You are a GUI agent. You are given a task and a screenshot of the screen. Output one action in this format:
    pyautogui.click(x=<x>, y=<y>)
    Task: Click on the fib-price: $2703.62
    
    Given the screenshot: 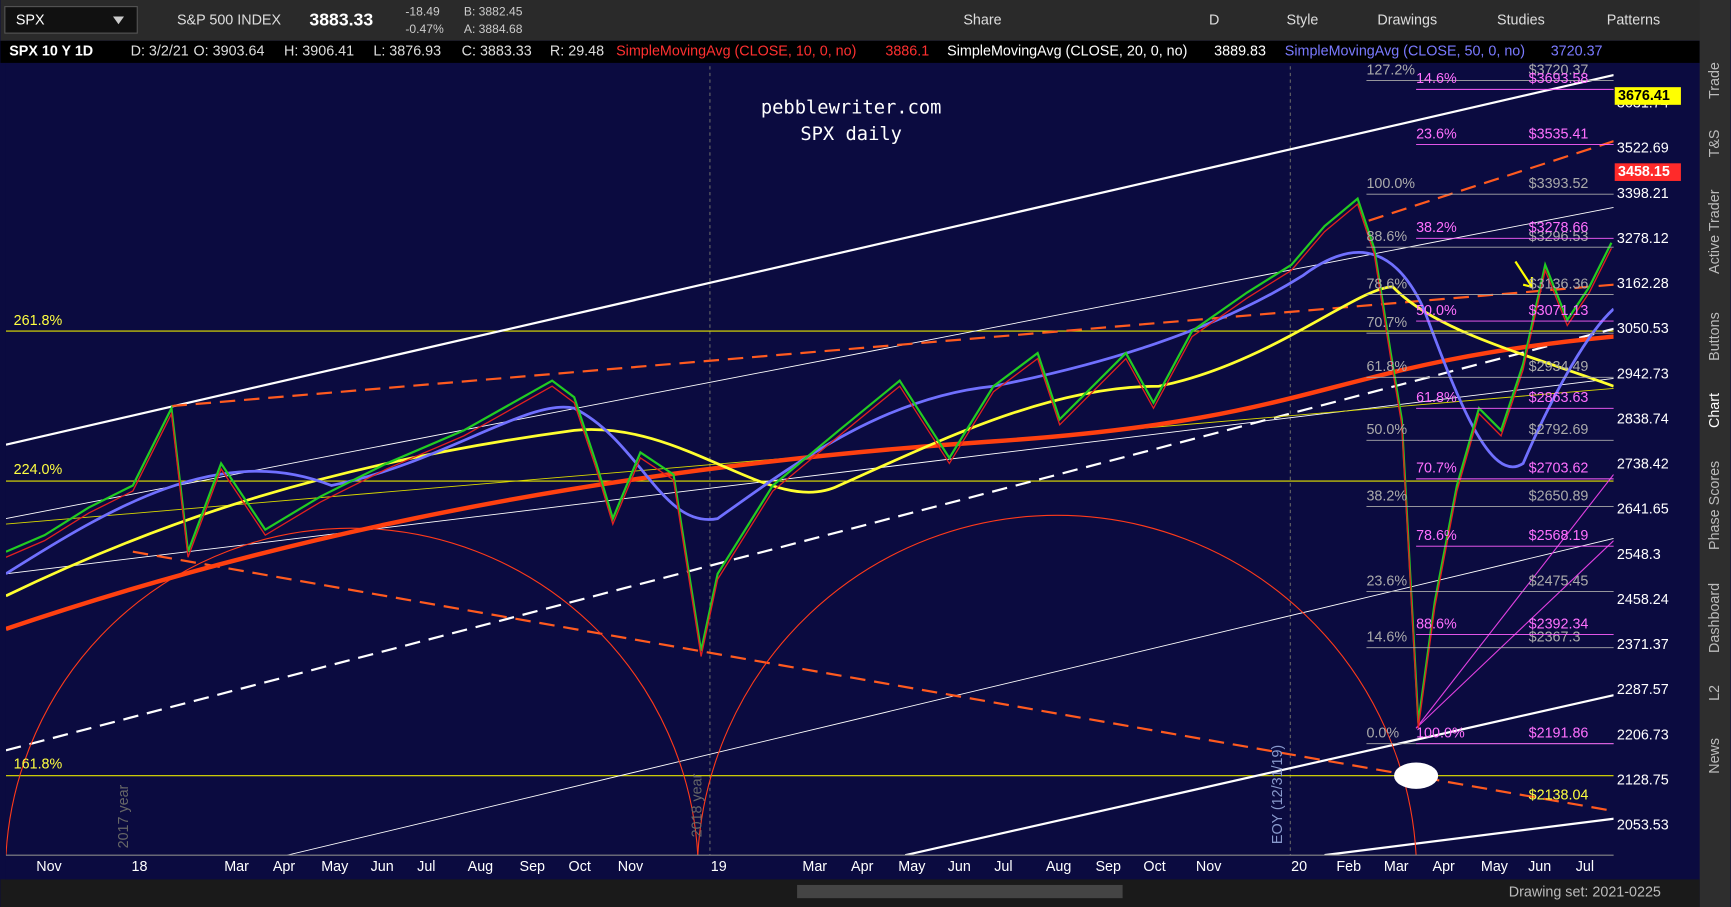 What is the action you would take?
    pyautogui.click(x=1559, y=469)
    